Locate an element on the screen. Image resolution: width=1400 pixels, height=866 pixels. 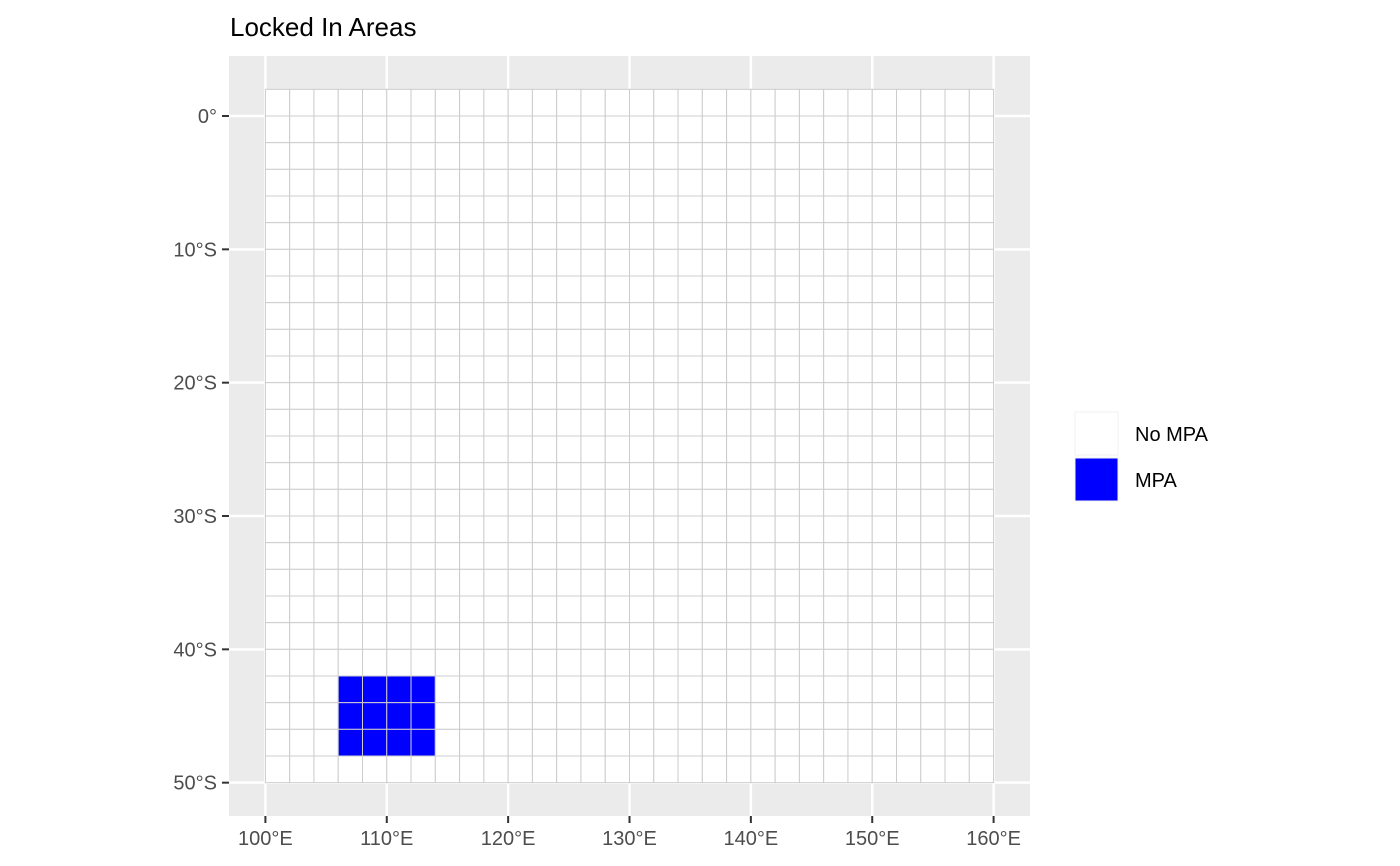
y-tick-label: 40°S is located at coordinates (195, 650).